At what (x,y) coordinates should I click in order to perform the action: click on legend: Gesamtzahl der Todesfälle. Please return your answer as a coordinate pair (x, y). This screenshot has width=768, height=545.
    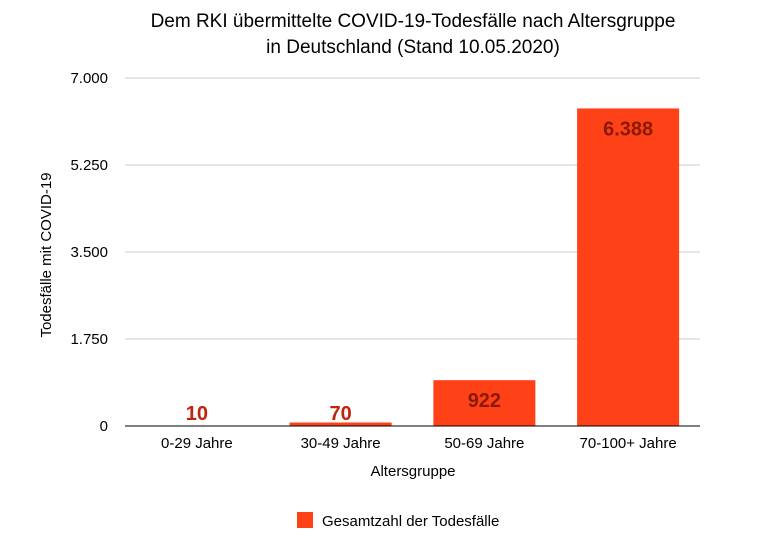
    Looking at the image, I should click on (398, 521).